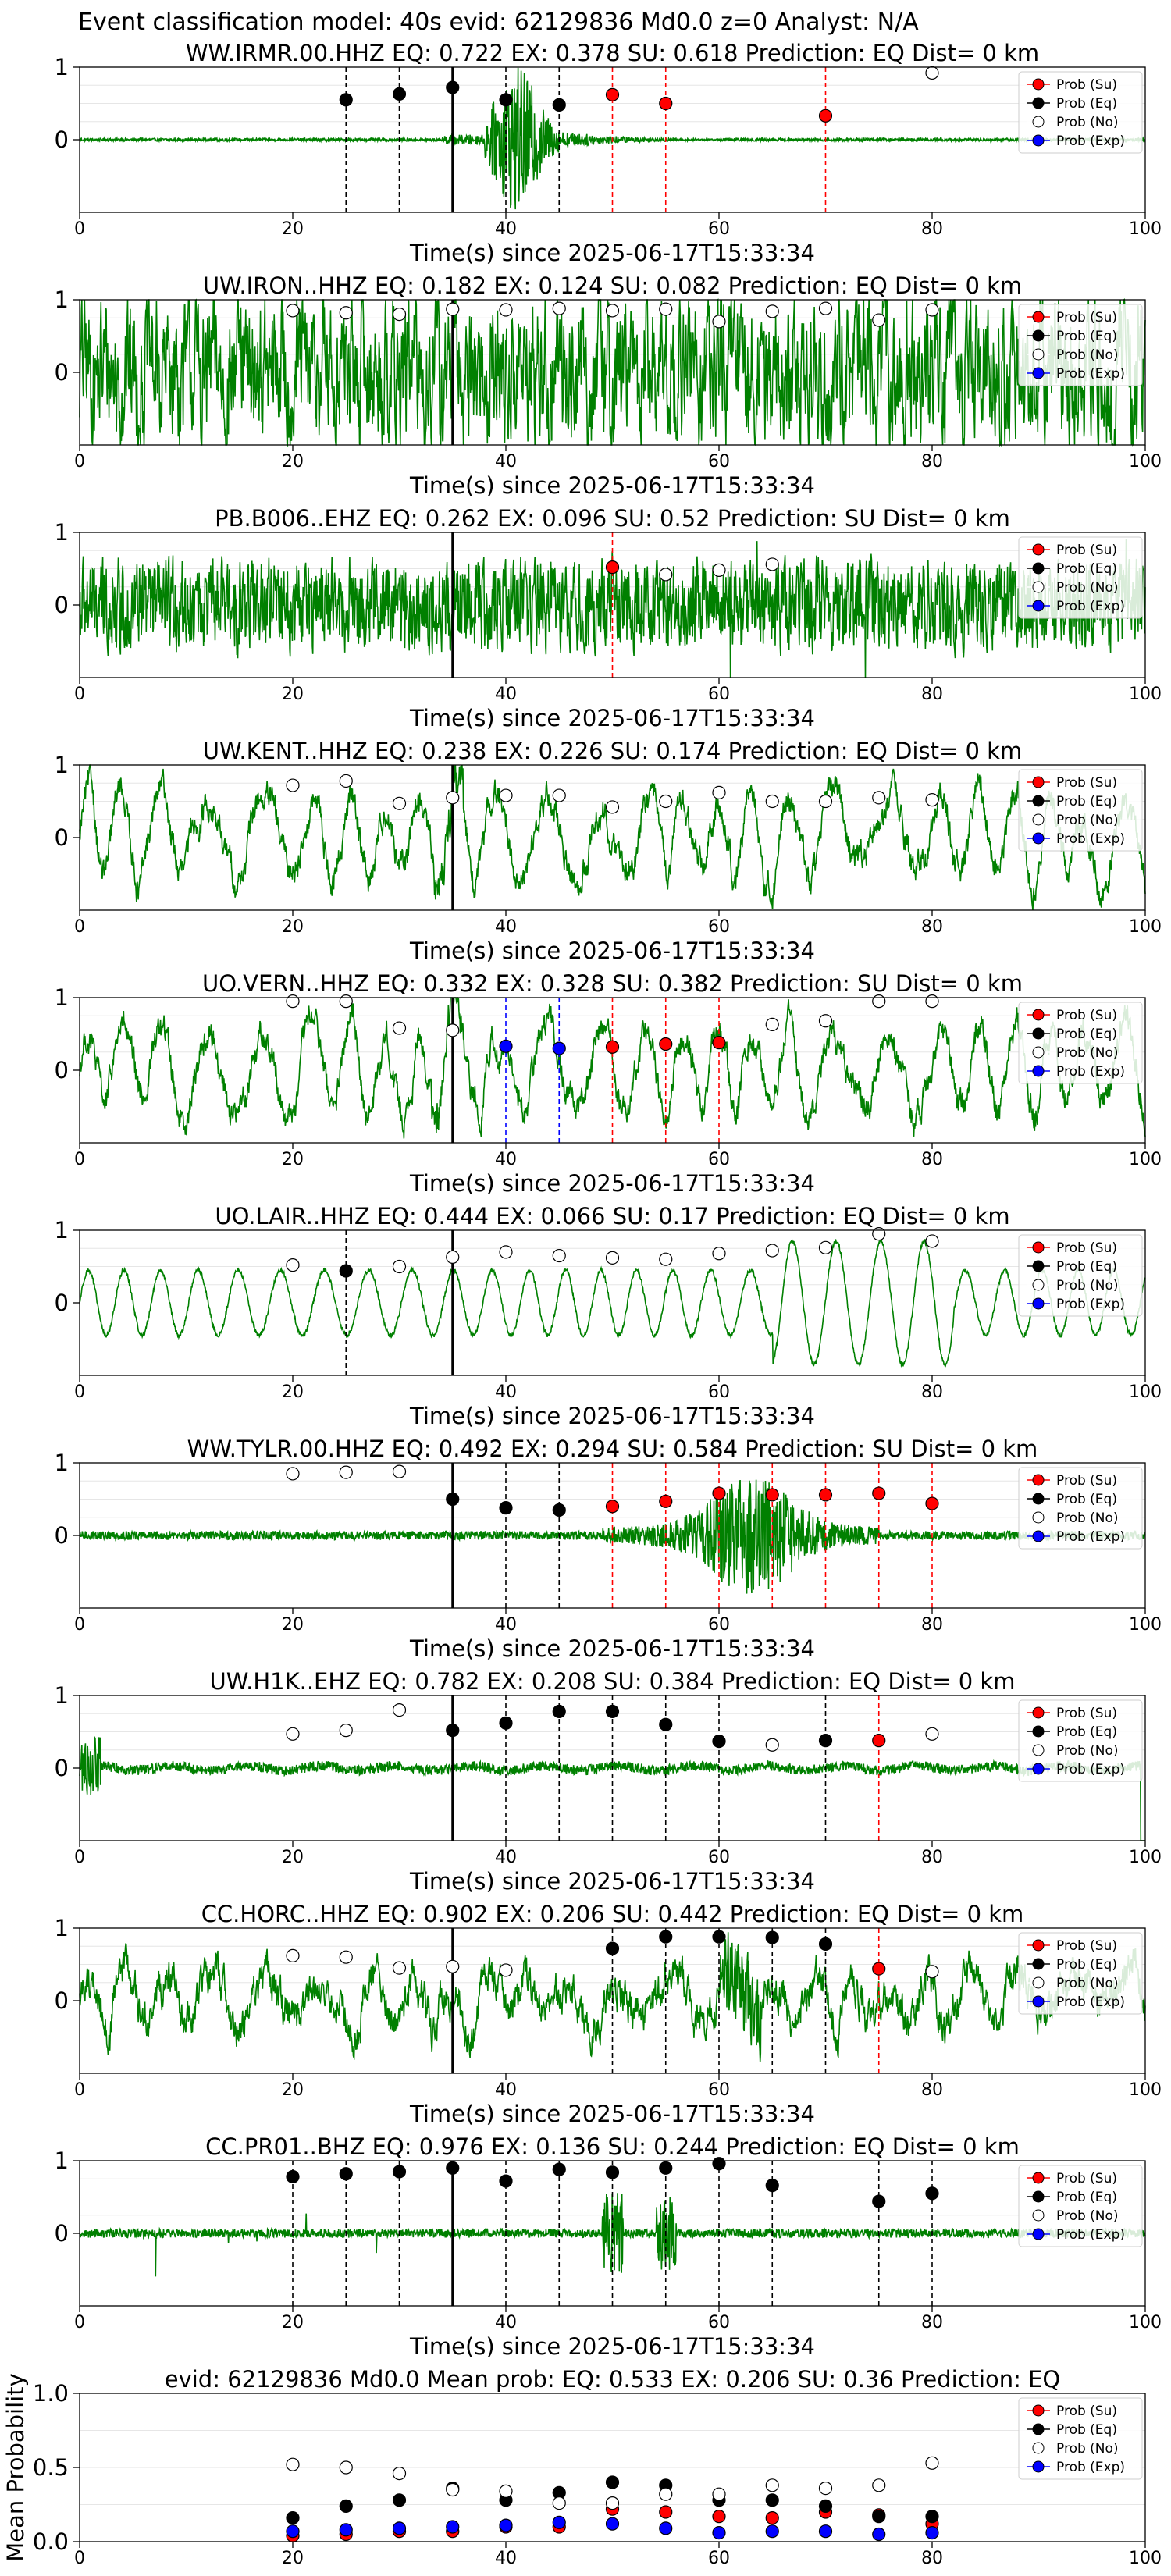 The height and width of the screenshot is (2576, 1171). Describe the element at coordinates (1080, 1275) in the screenshot. I see `legend-5: Prob (Su) Prob (Eq) Prob (No) Prob (Exp)` at that location.